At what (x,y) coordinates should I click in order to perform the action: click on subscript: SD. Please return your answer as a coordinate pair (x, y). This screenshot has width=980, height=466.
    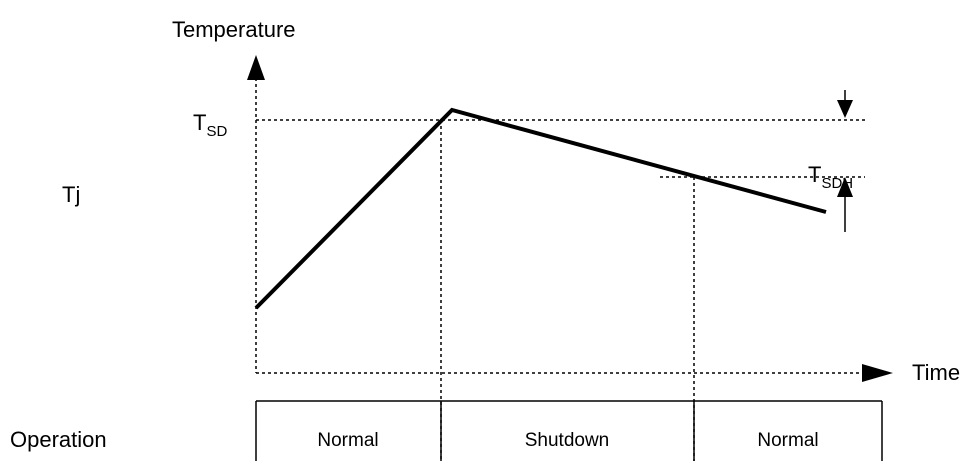
    Looking at the image, I should click on (216, 131).